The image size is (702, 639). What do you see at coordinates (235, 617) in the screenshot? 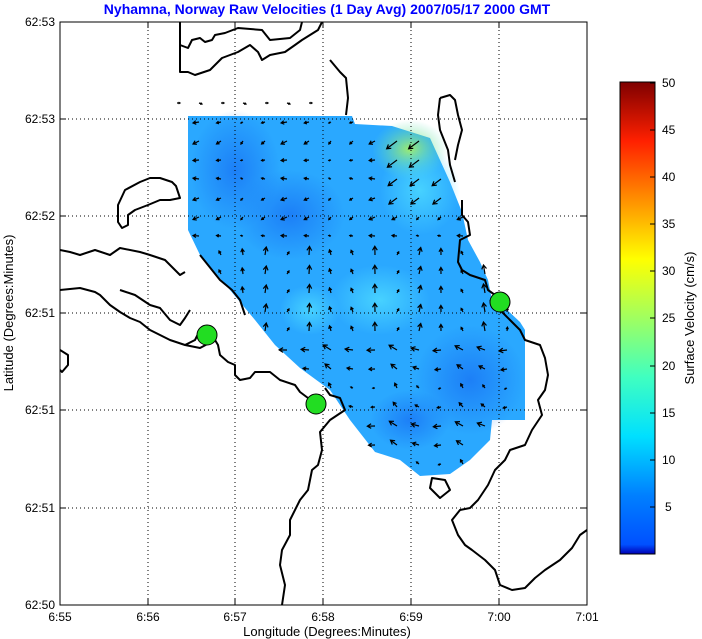
I see `x-tick-label: 6:57` at bounding box center [235, 617].